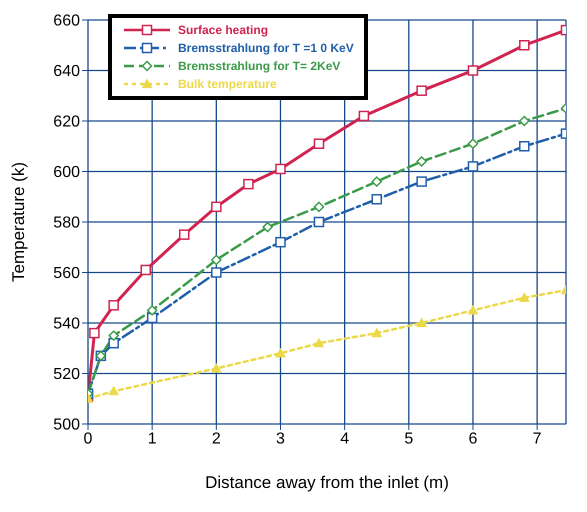 This screenshot has height=512, width=587. What do you see at coordinates (259, 66) in the screenshot?
I see `legend-label: Bremsstrahlung for T= 2KeV` at bounding box center [259, 66].